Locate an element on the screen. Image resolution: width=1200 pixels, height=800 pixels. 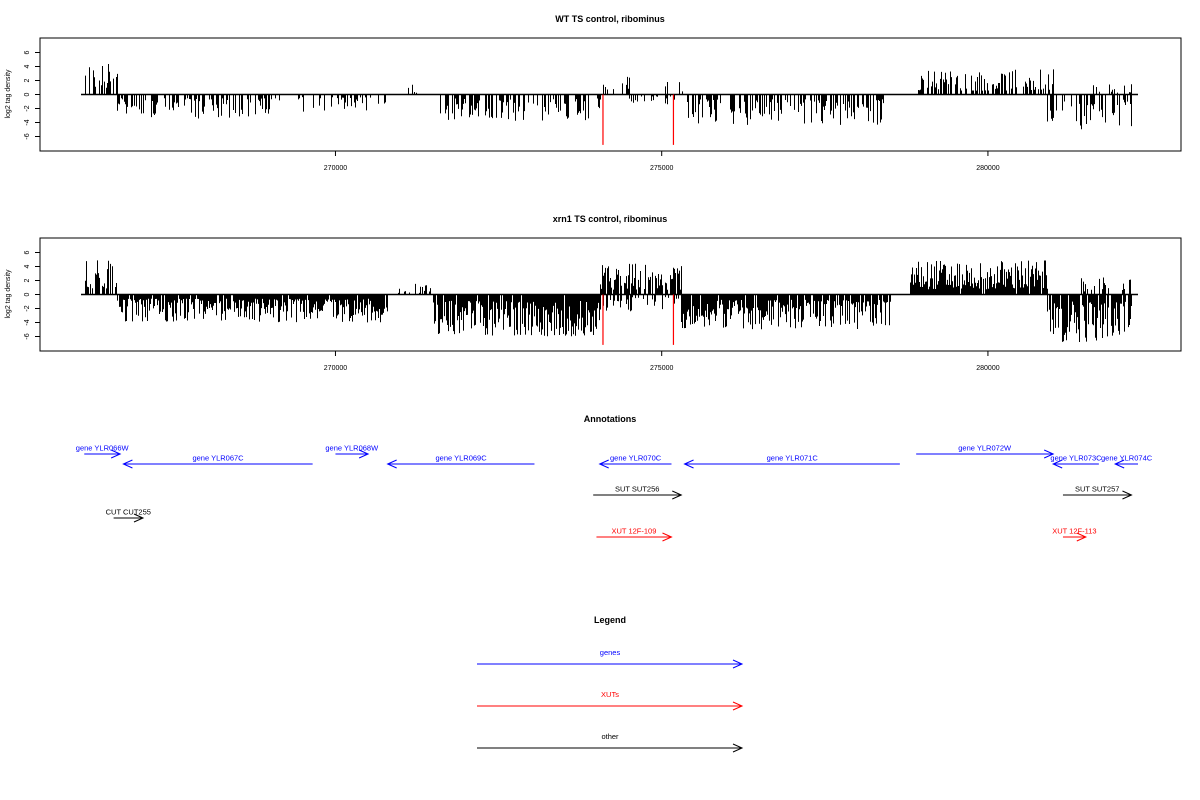
legend-items: genes XUTs other is located at coordinates (610, 700).